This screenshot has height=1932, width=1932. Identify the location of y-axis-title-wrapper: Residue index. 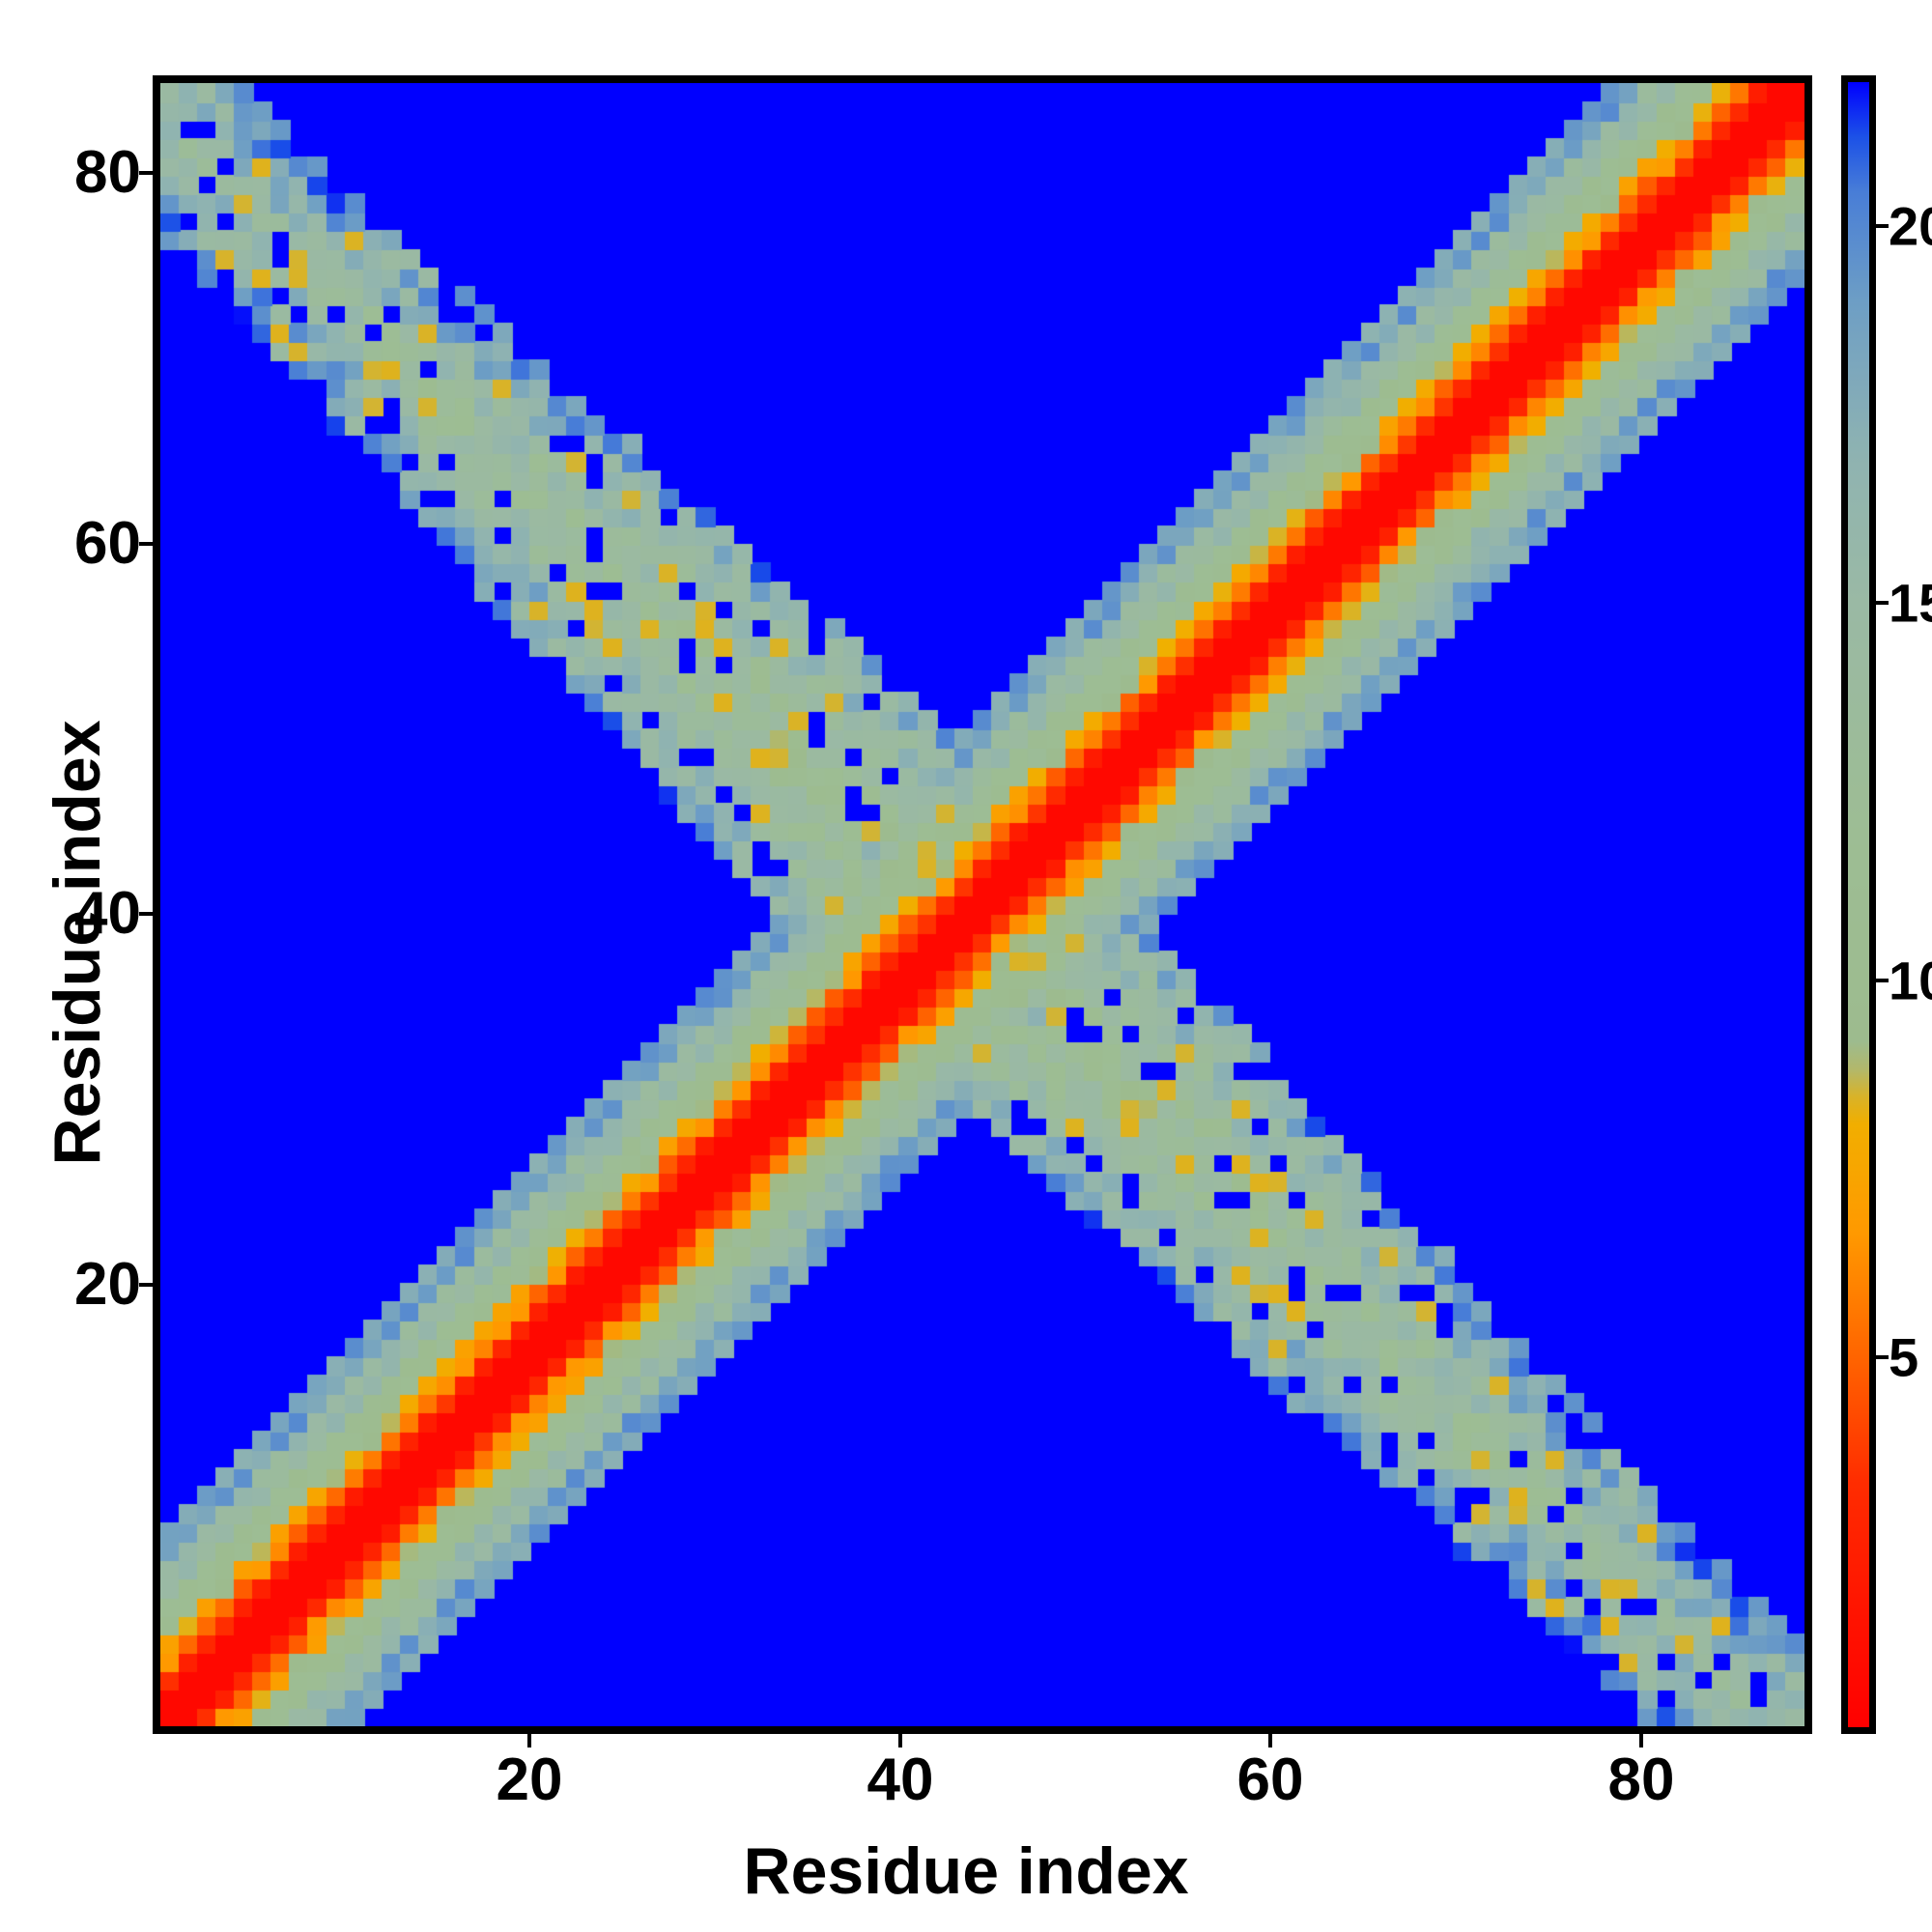
(77, 943).